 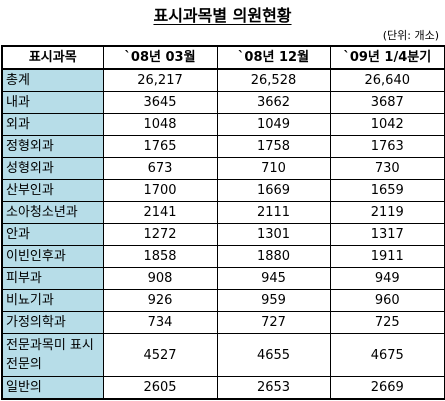 I want to click on header-row: 표시과목 `08년 03월 `08년 12월 `09년 1/4분기, so click(x=223, y=57).